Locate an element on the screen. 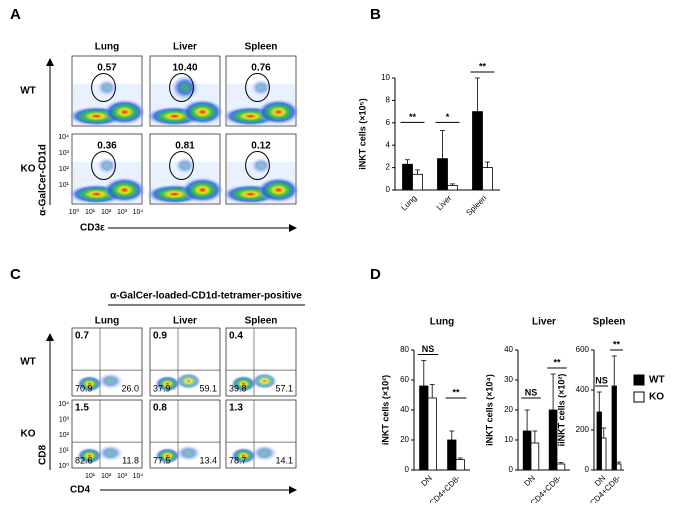  quadrant-value: 78.7 is located at coordinates (238, 460).